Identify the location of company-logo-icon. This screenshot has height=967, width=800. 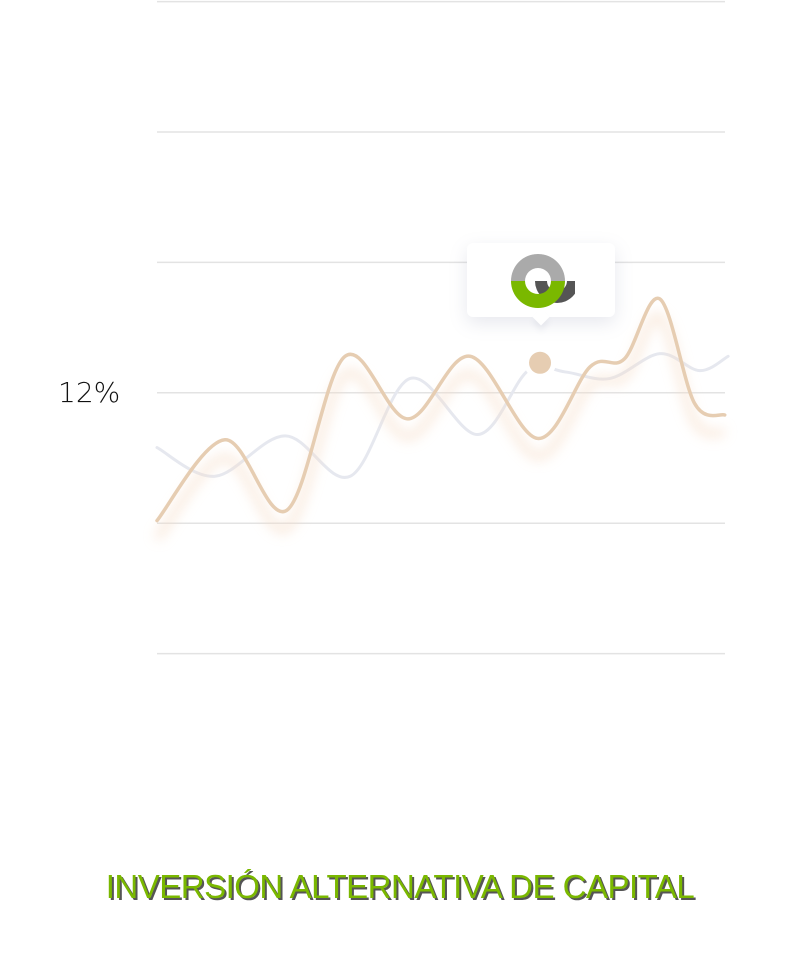
(543, 281).